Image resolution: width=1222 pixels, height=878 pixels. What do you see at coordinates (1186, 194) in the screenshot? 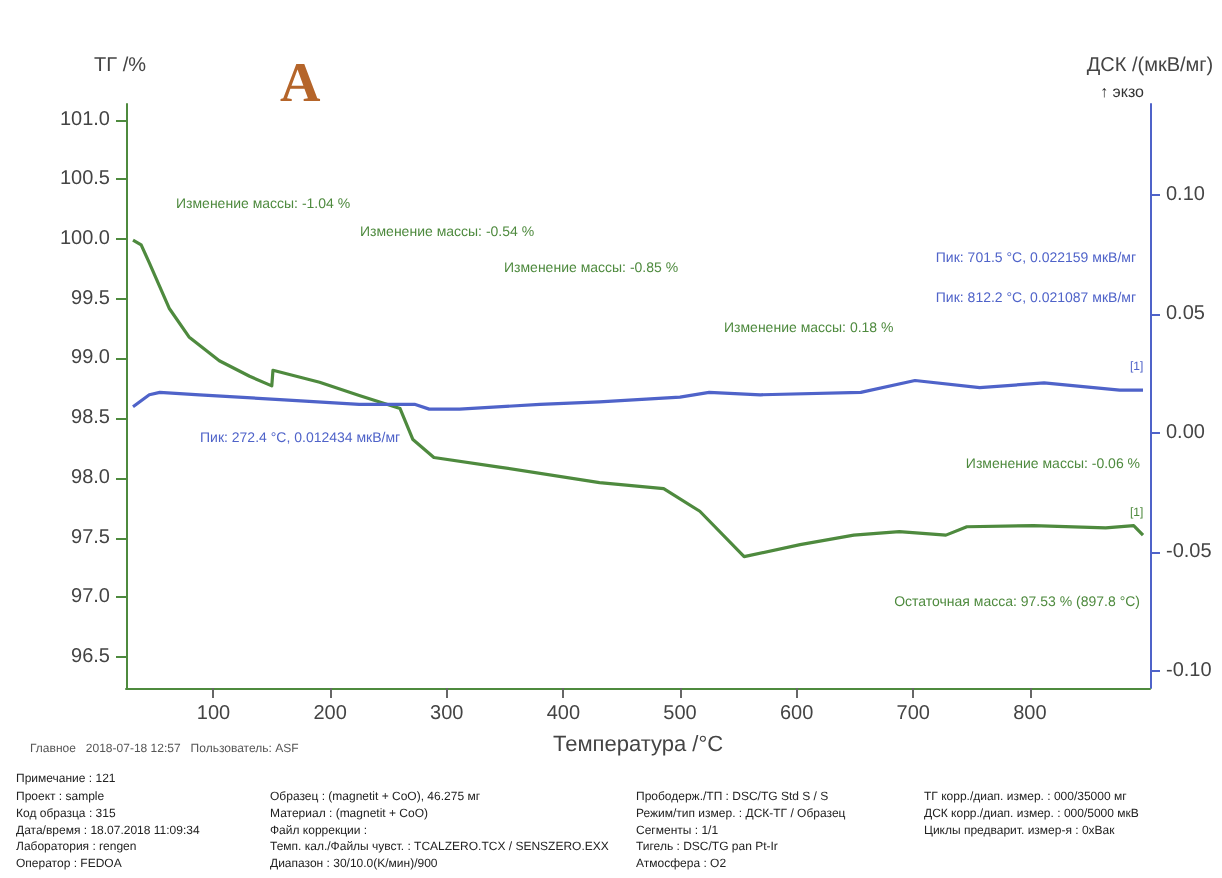
I see `y2-tick-label: 0.10` at bounding box center [1186, 194].